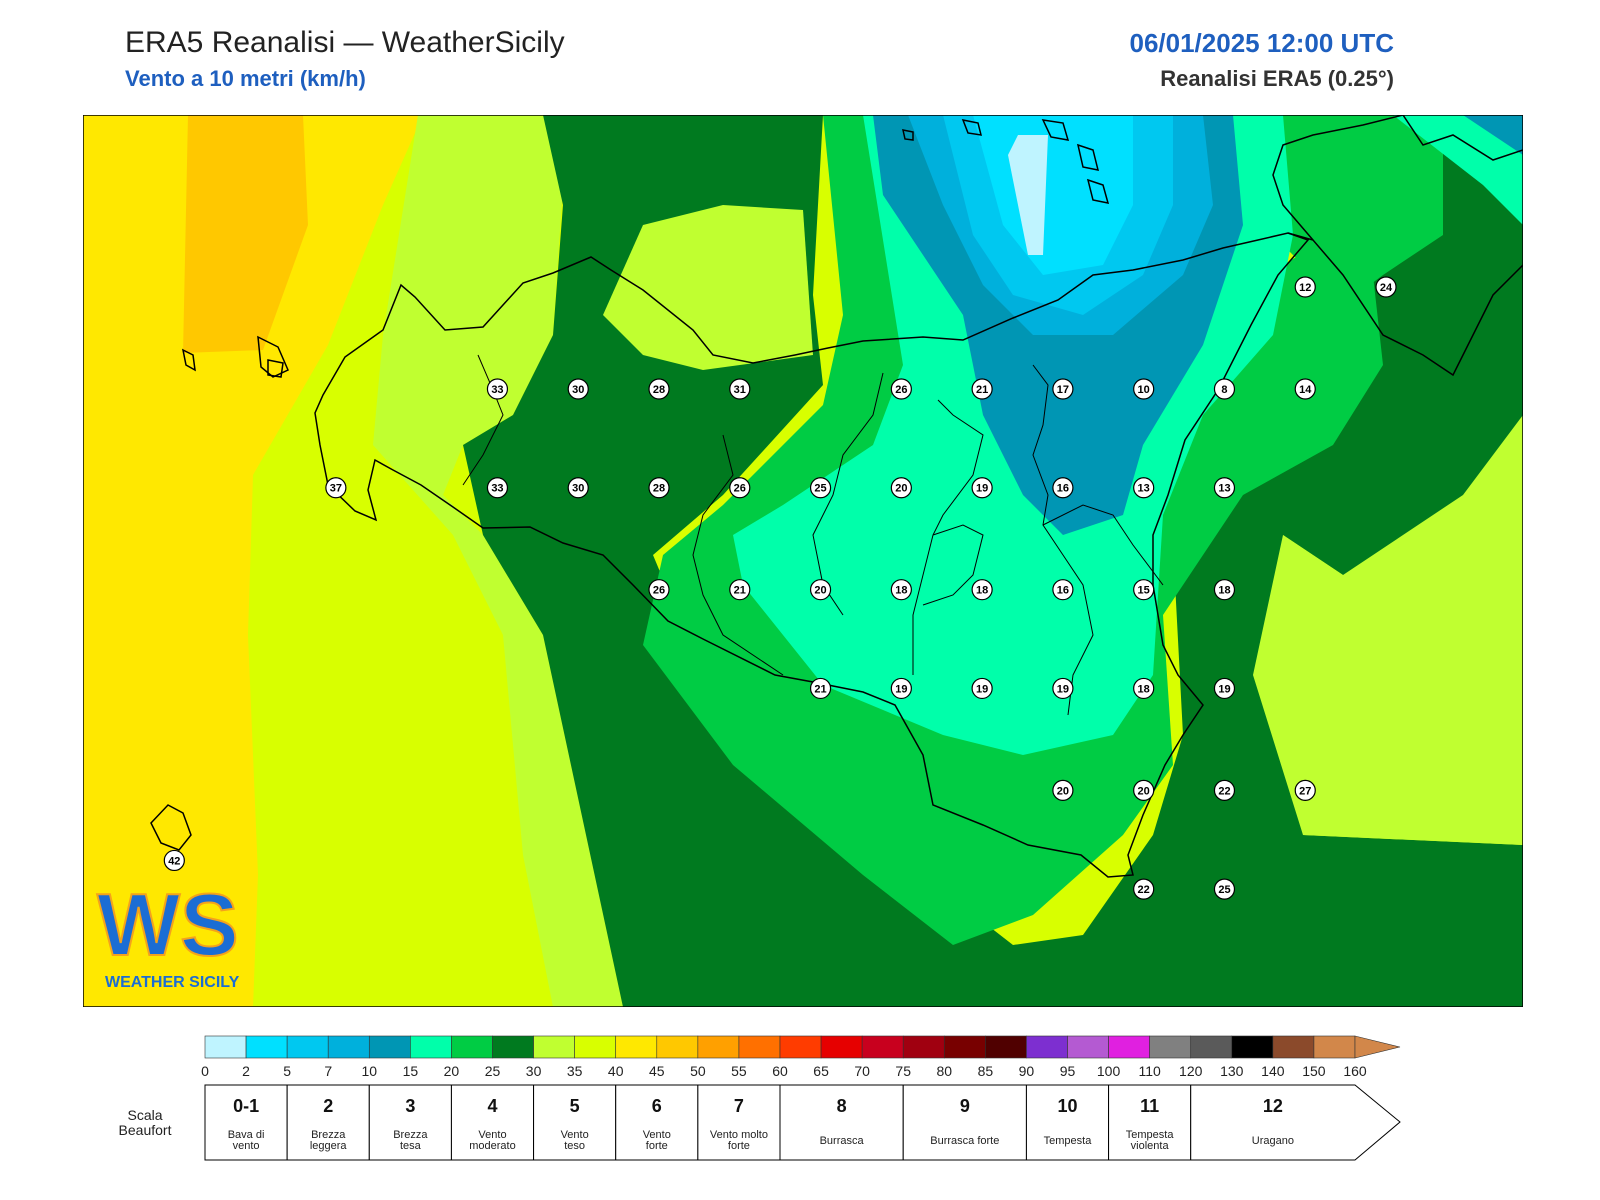 Image resolution: width=1600 pixels, height=1200 pixels. I want to click on station-value: 13, so click(1144, 489).